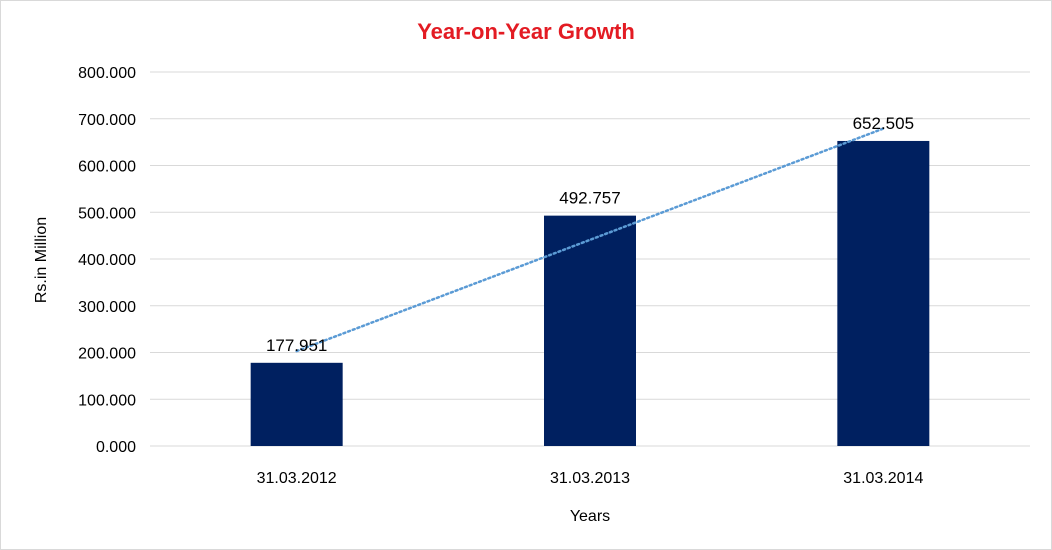  What do you see at coordinates (883, 123) in the screenshot?
I see `data-label: 652.505` at bounding box center [883, 123].